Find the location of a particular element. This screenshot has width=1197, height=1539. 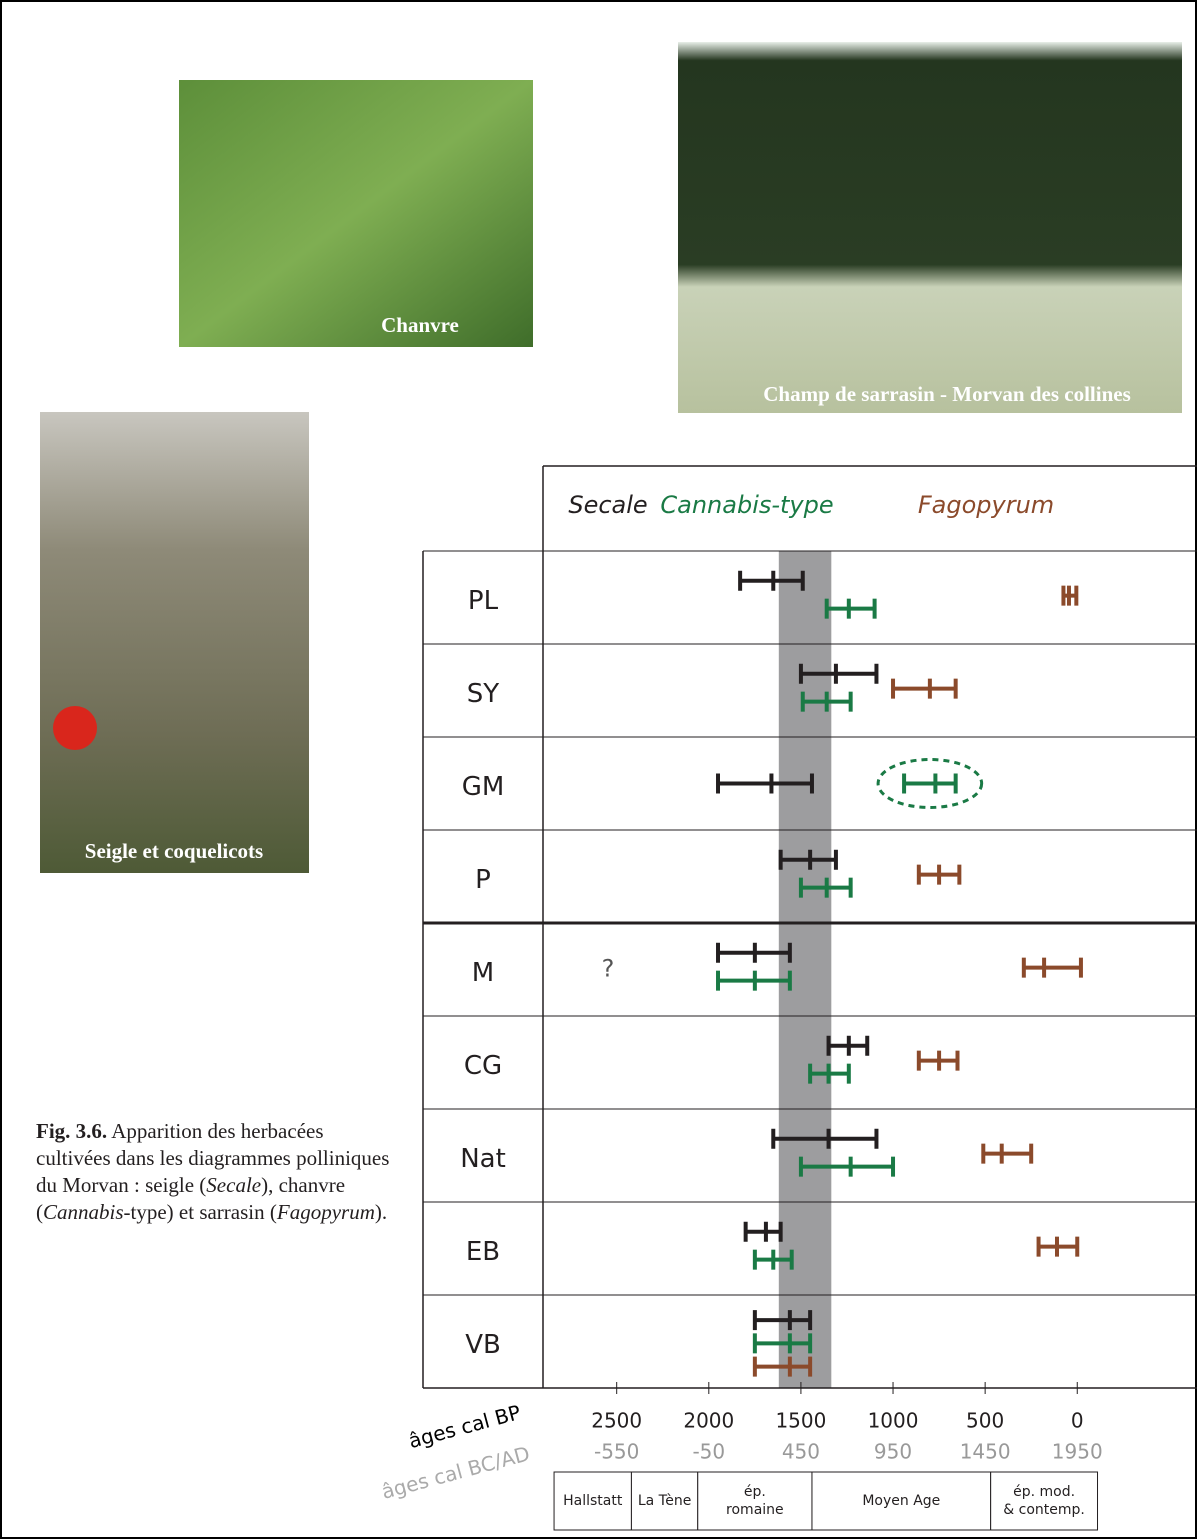

x2-tick-label: 950 is located at coordinates (893, 1452).